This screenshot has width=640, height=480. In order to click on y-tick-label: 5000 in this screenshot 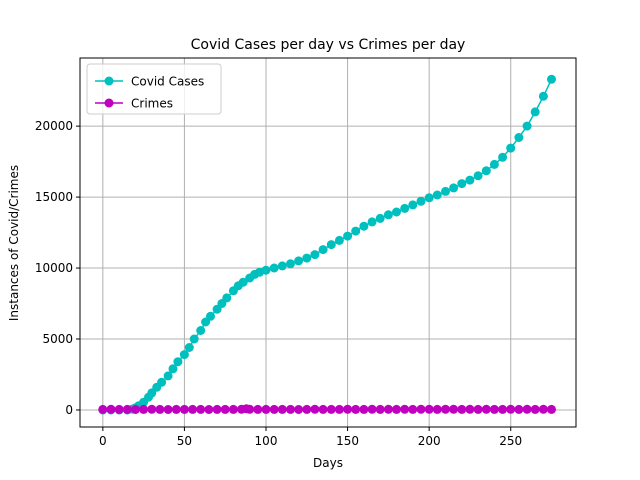, I will do `click(57, 339)`.